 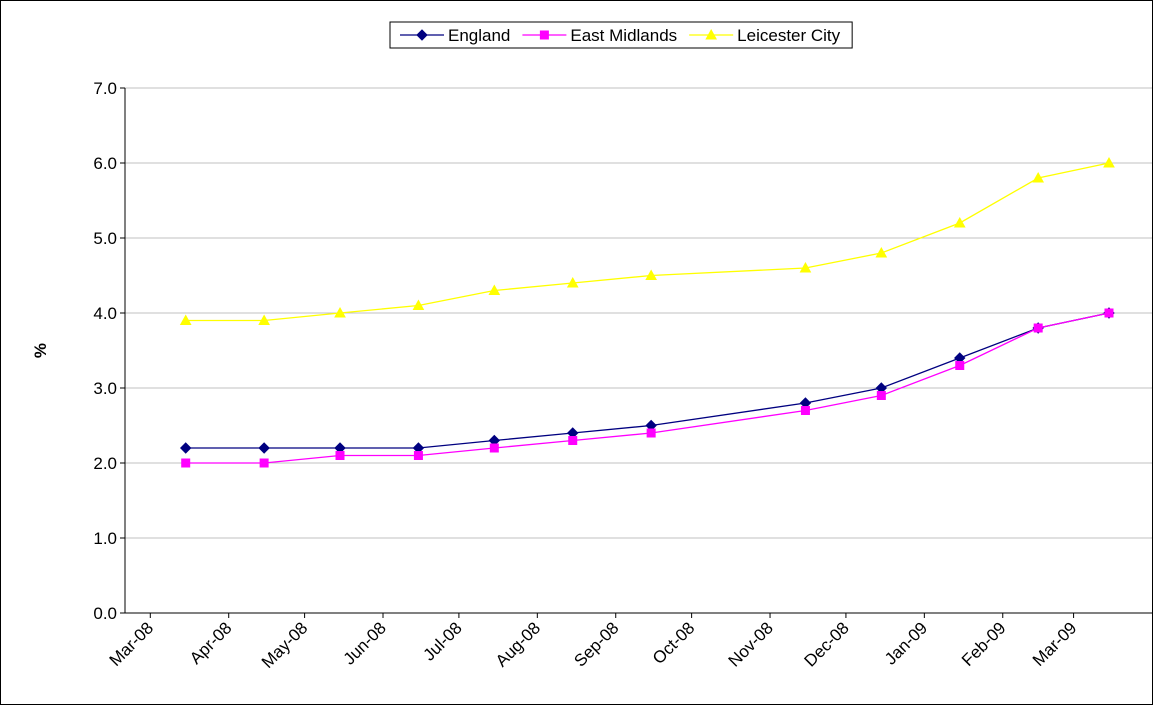 I want to click on y-tick-label: 2.0, so click(x=105, y=463).